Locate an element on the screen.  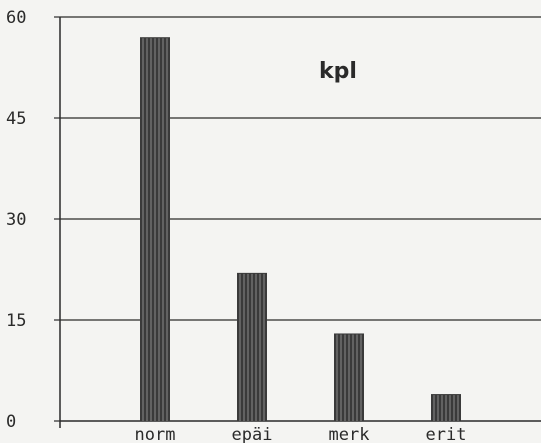
y-tick-label: 45 is located at coordinates (16, 119).